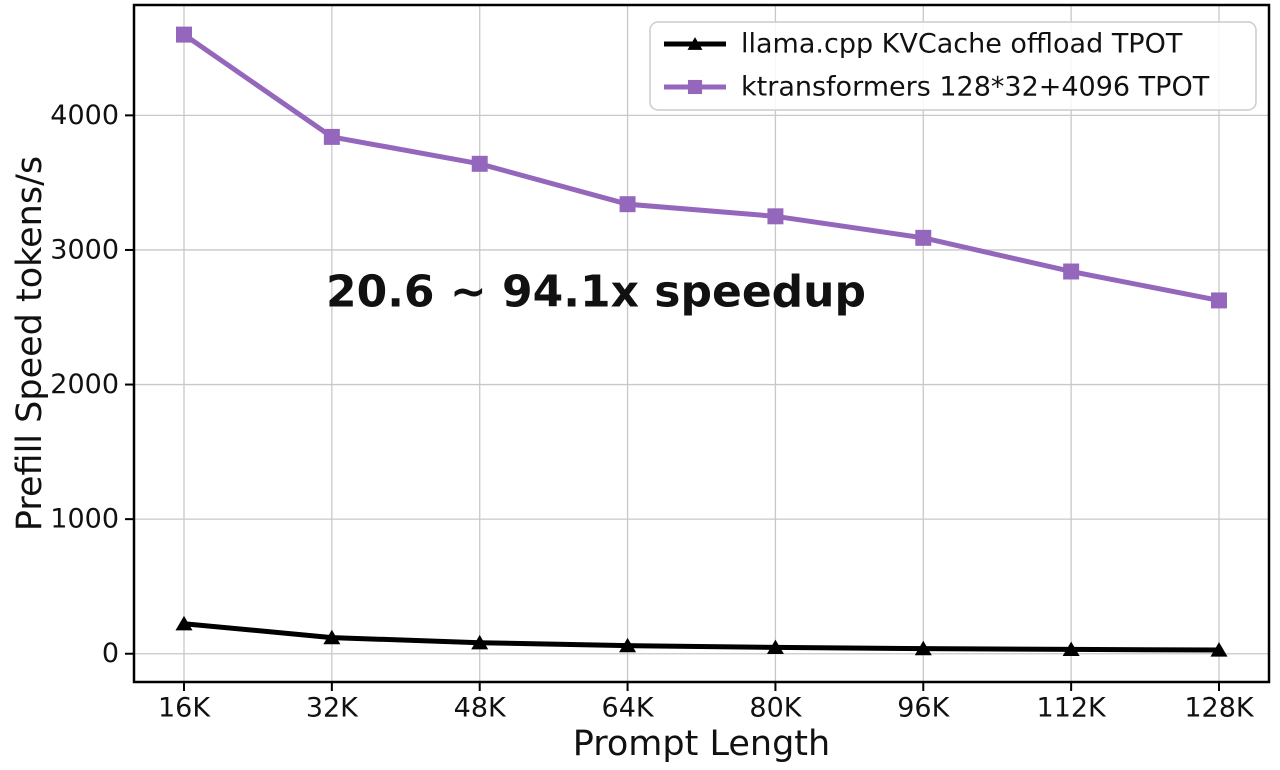 The height and width of the screenshot is (770, 1280). I want to click on y-tick-label: 1000, so click(84, 519).